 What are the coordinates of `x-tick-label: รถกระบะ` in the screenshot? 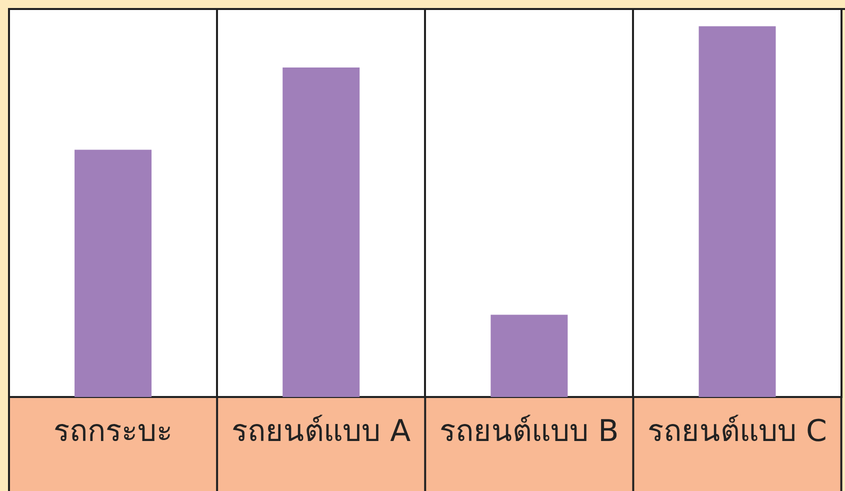 It's located at (113, 431).